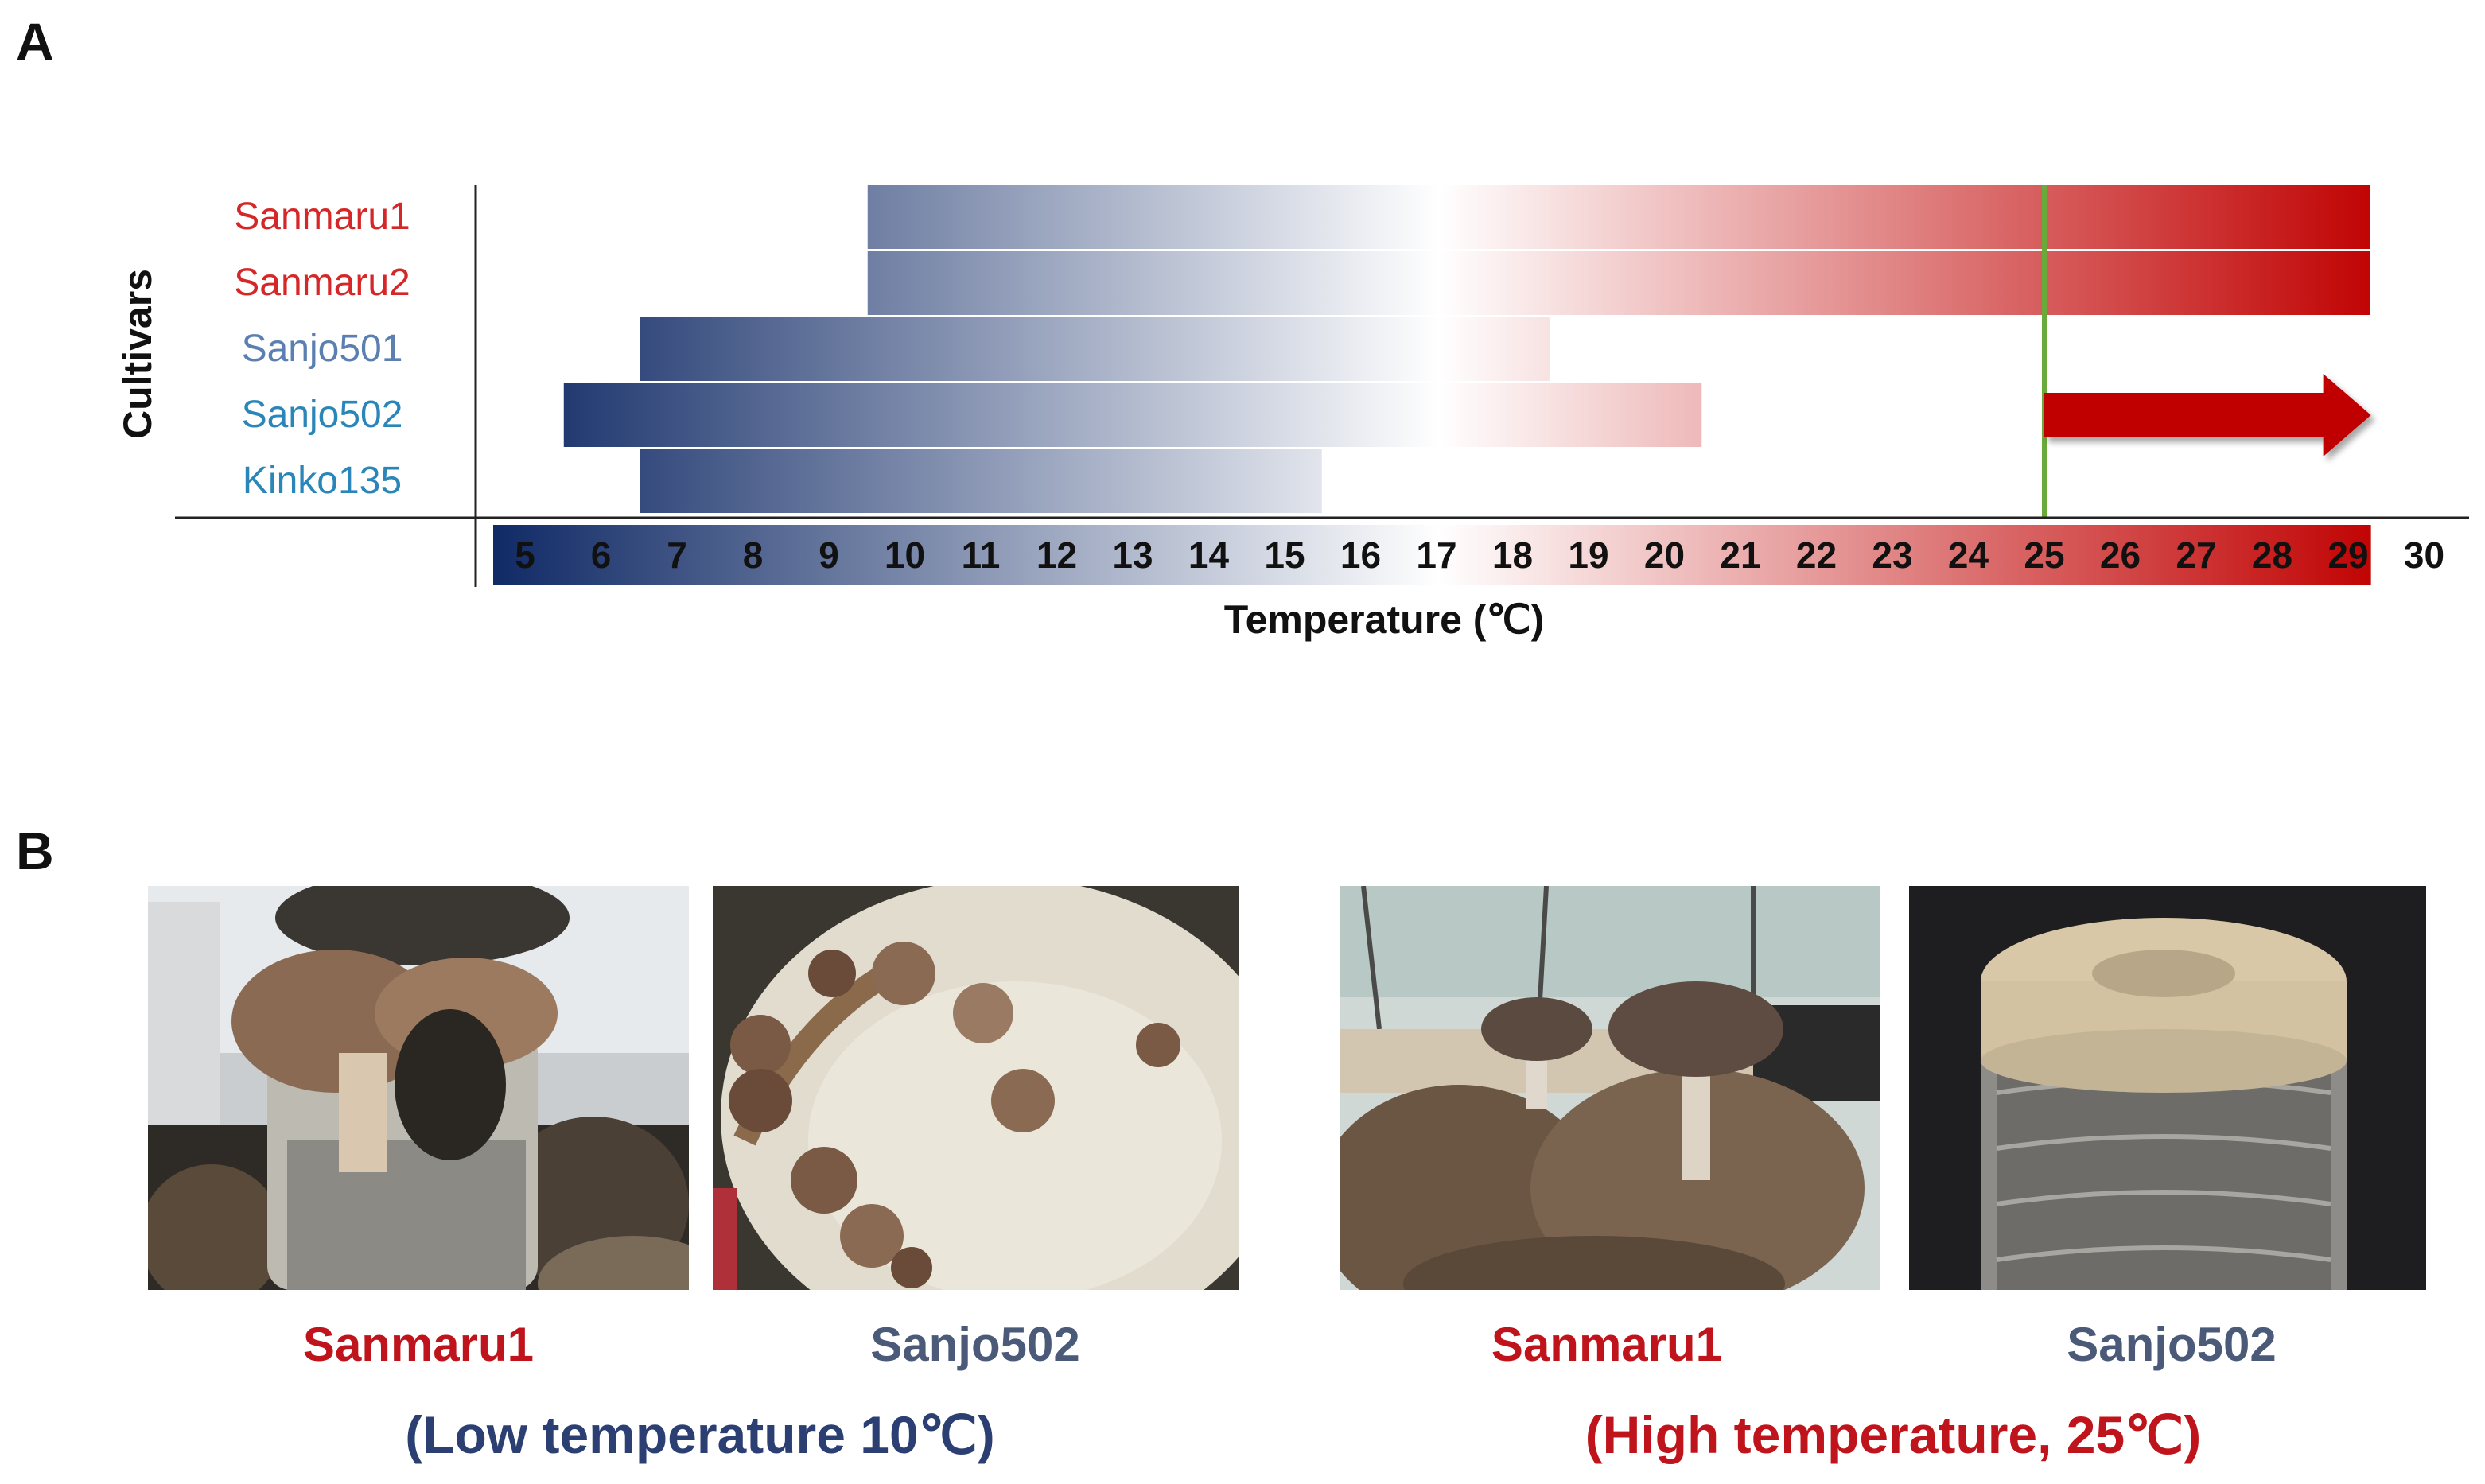 This screenshot has width=2485, height=1484. I want to click on range-bar-sanmaru1, so click(1618, 217).